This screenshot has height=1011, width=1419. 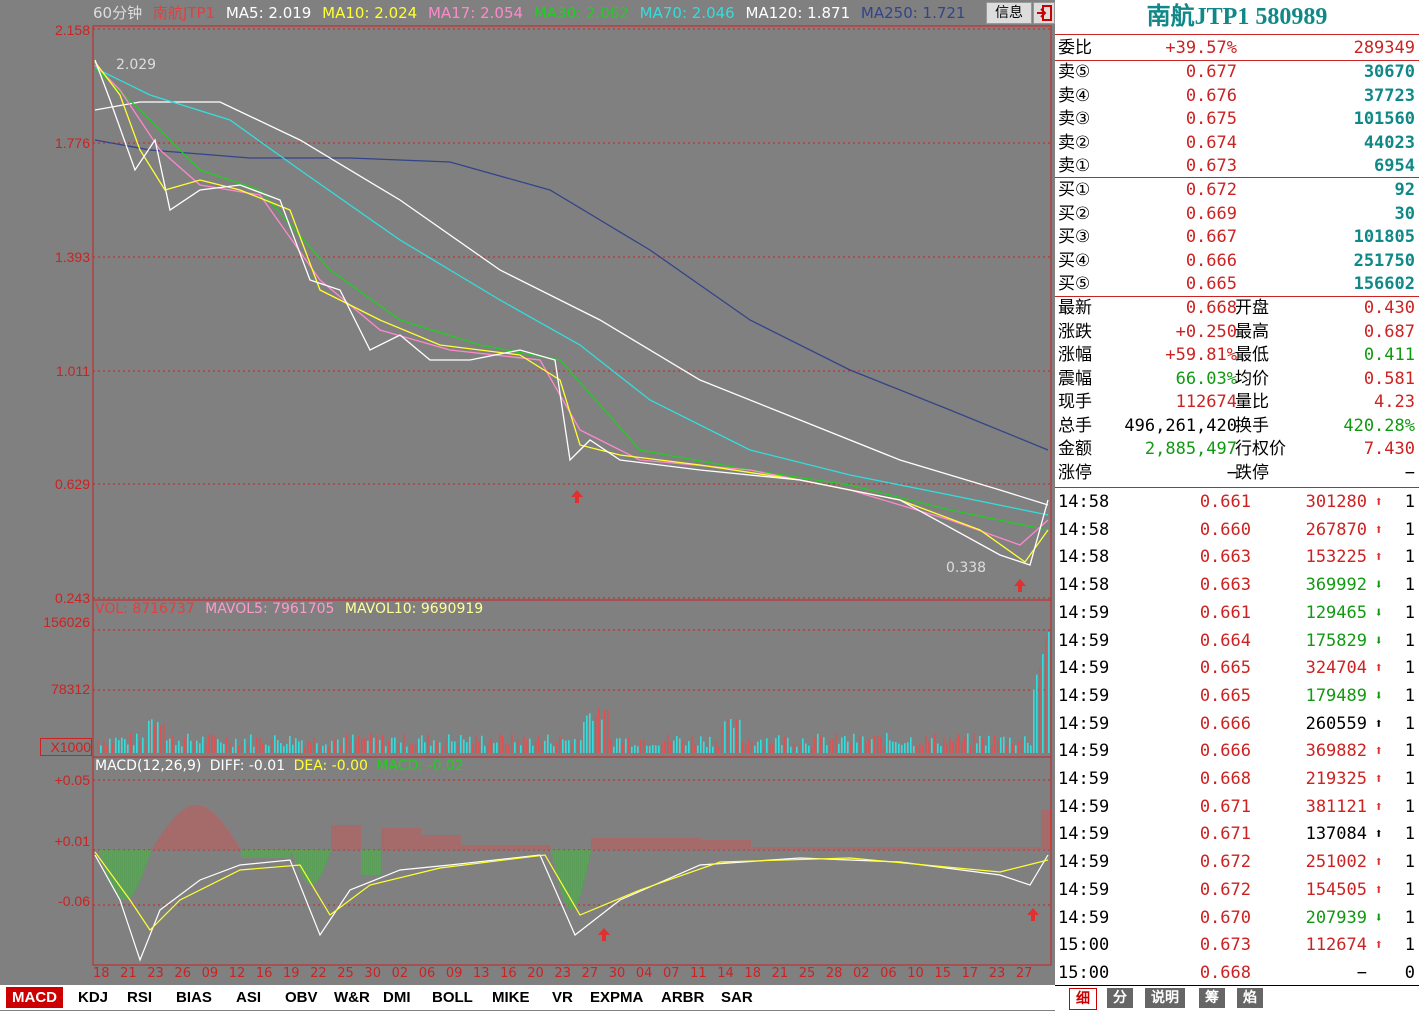 What do you see at coordinates (737, 997) in the screenshot?
I see `tab-sar: SAR` at bounding box center [737, 997].